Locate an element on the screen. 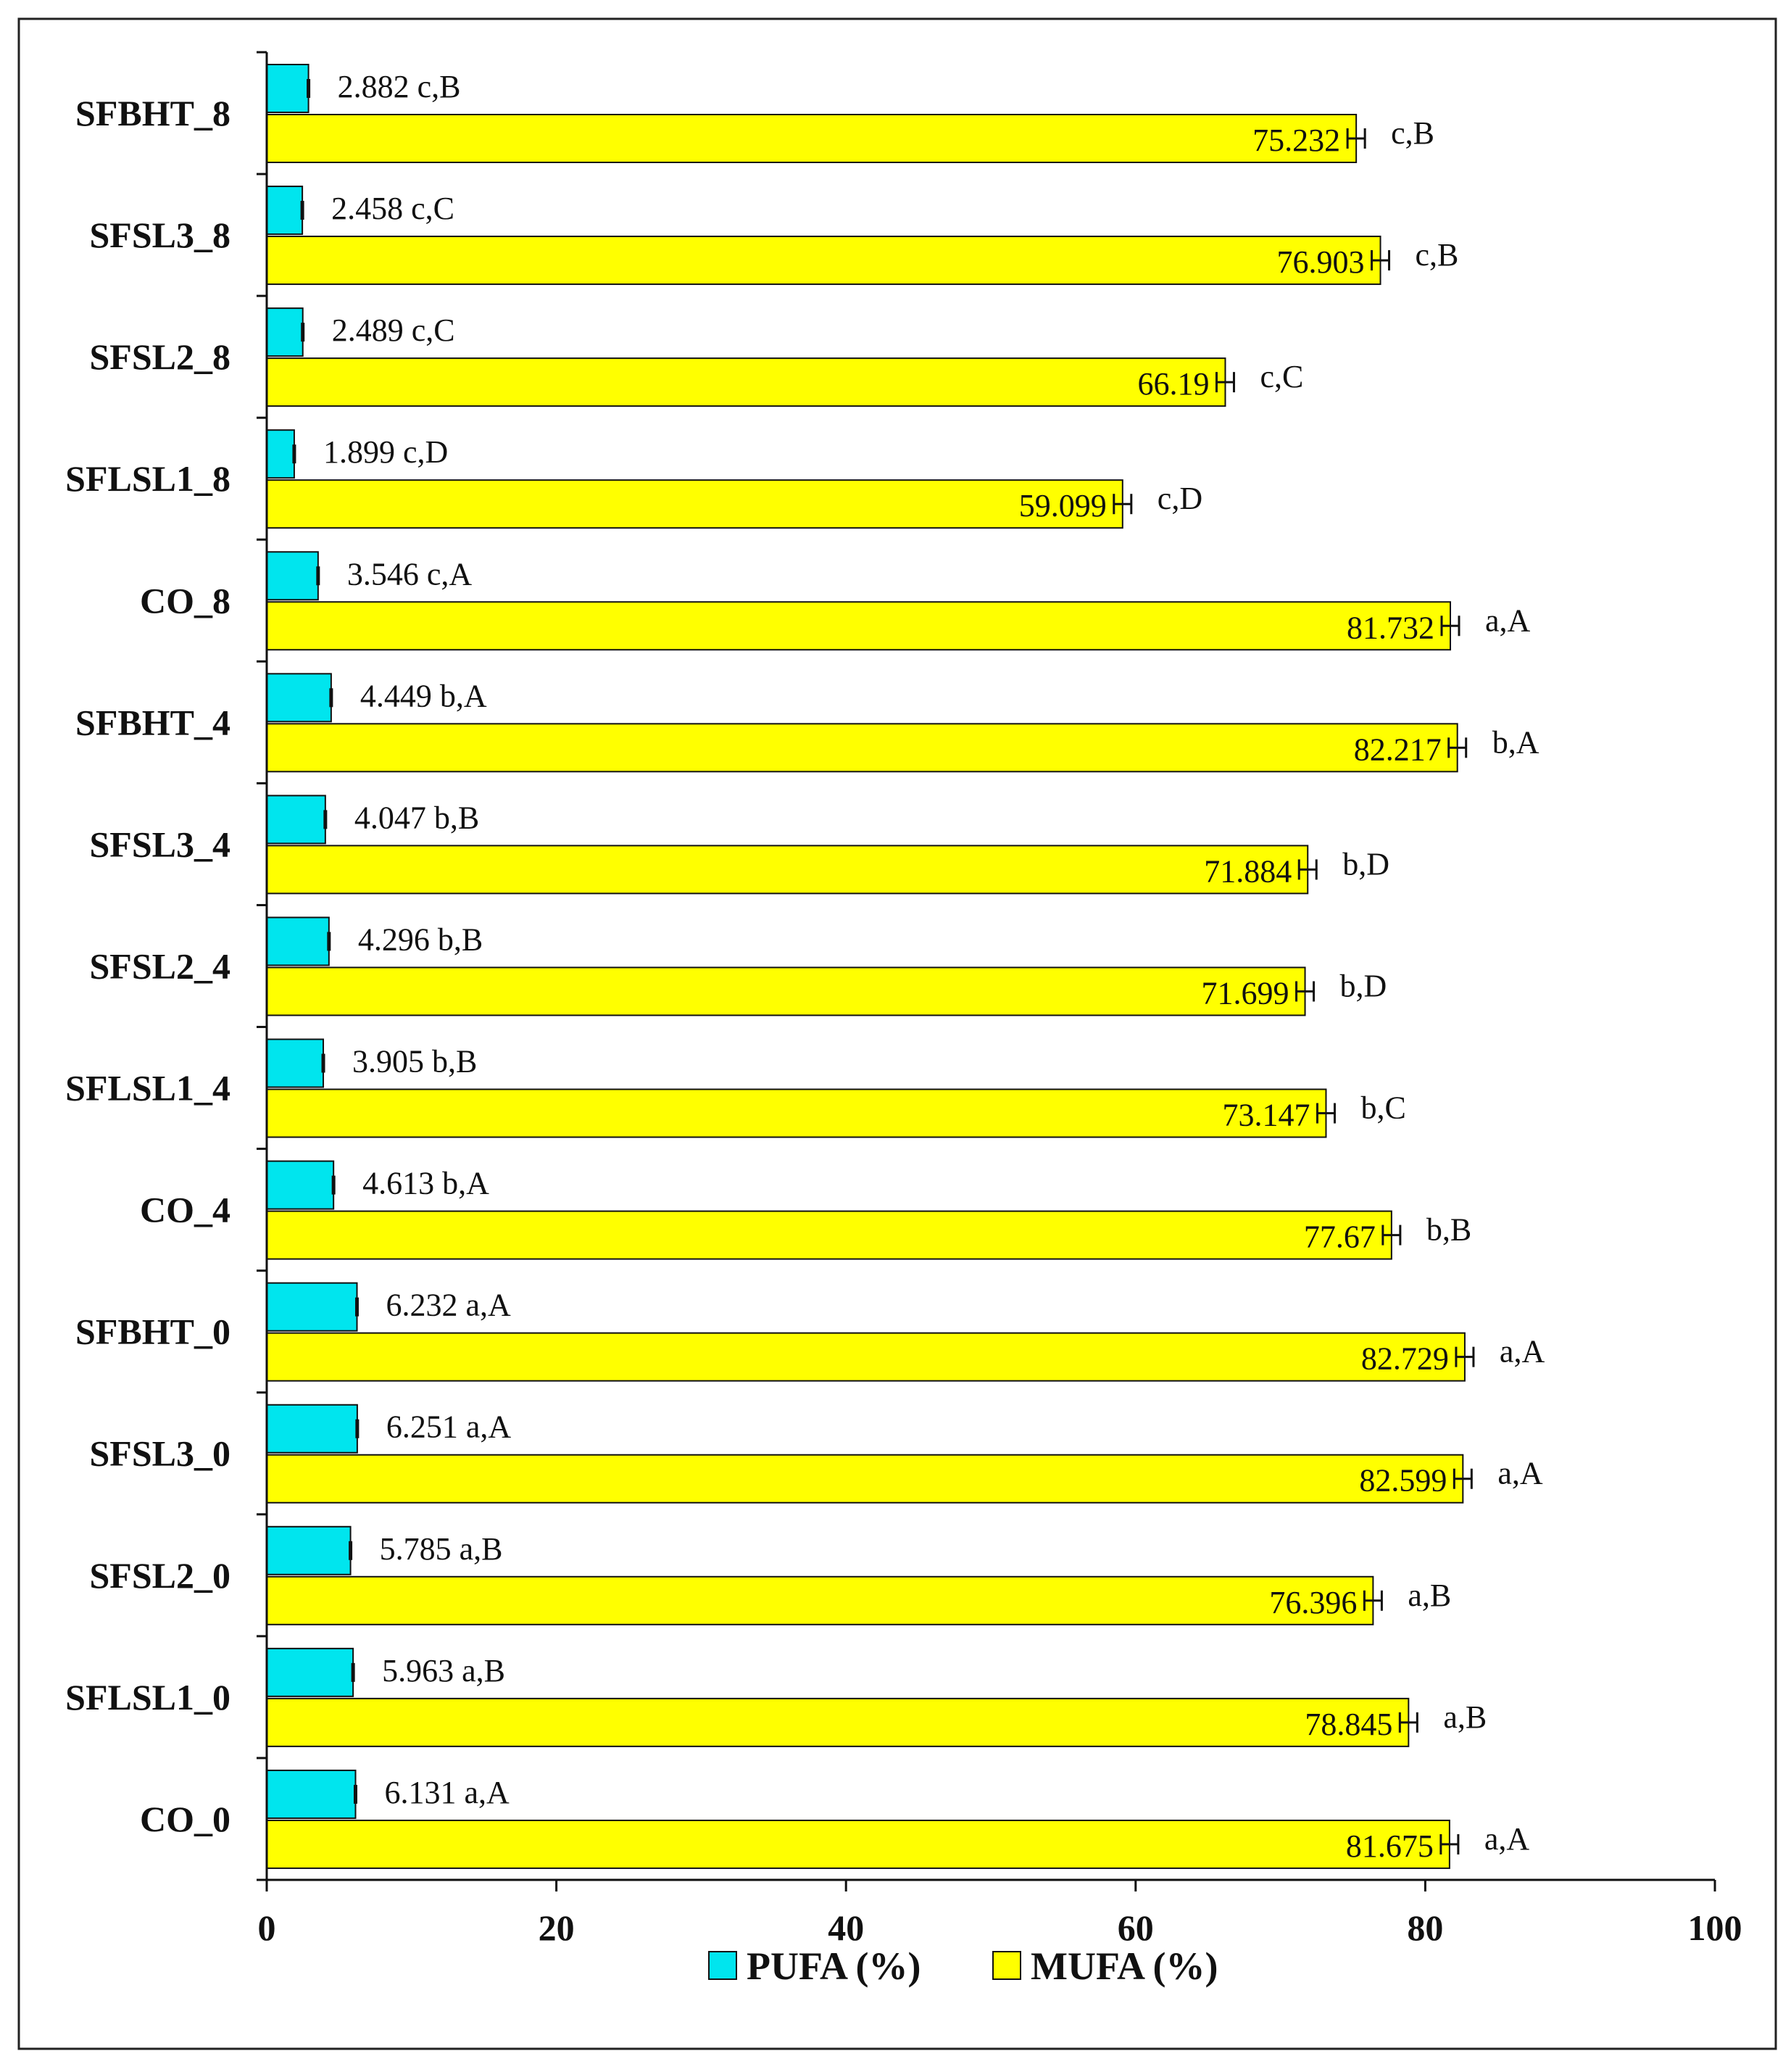 The image size is (1791, 2072). pufa-value-label: 2.489 c,C is located at coordinates (393, 330).